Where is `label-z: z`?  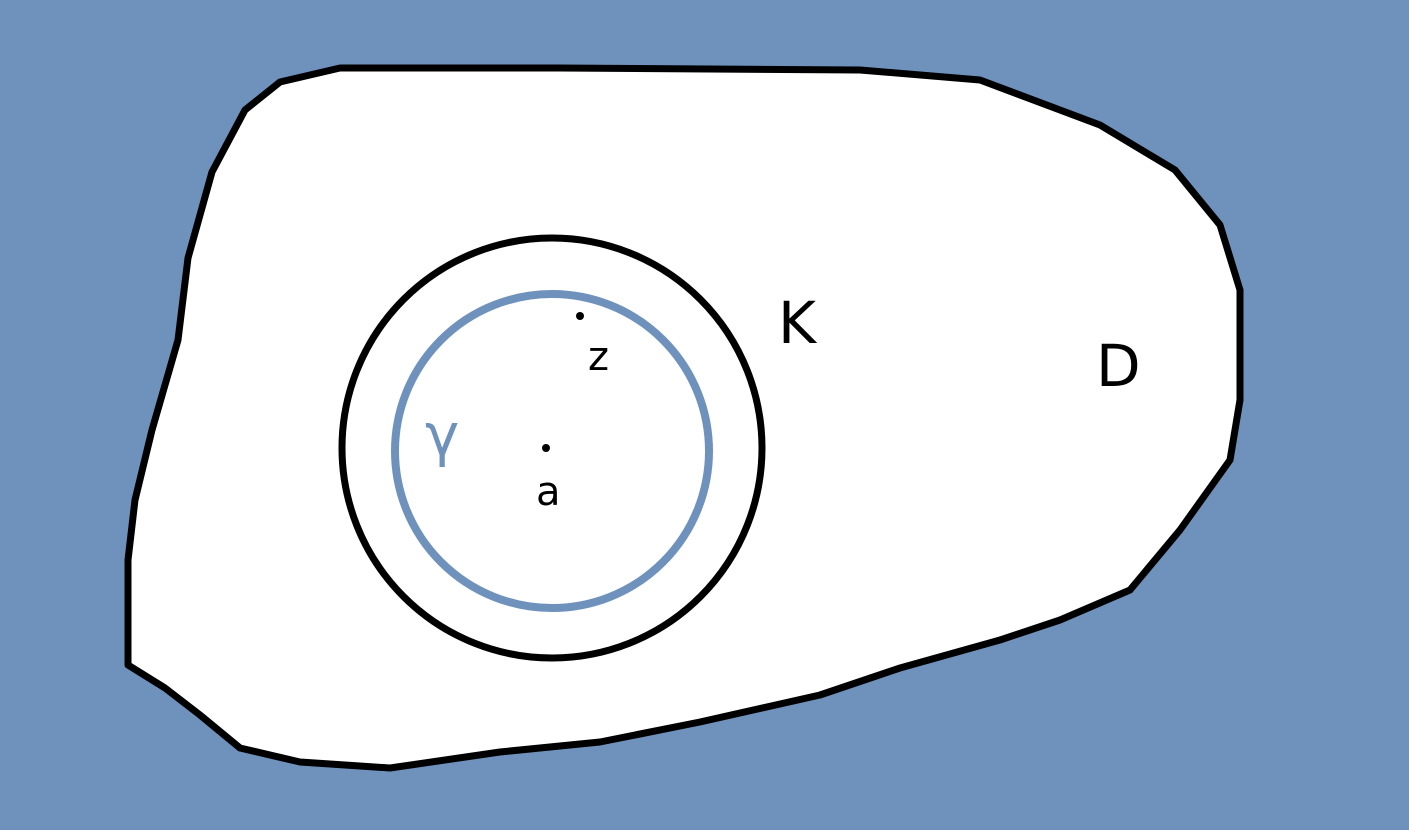
label-z: z is located at coordinates (598, 357).